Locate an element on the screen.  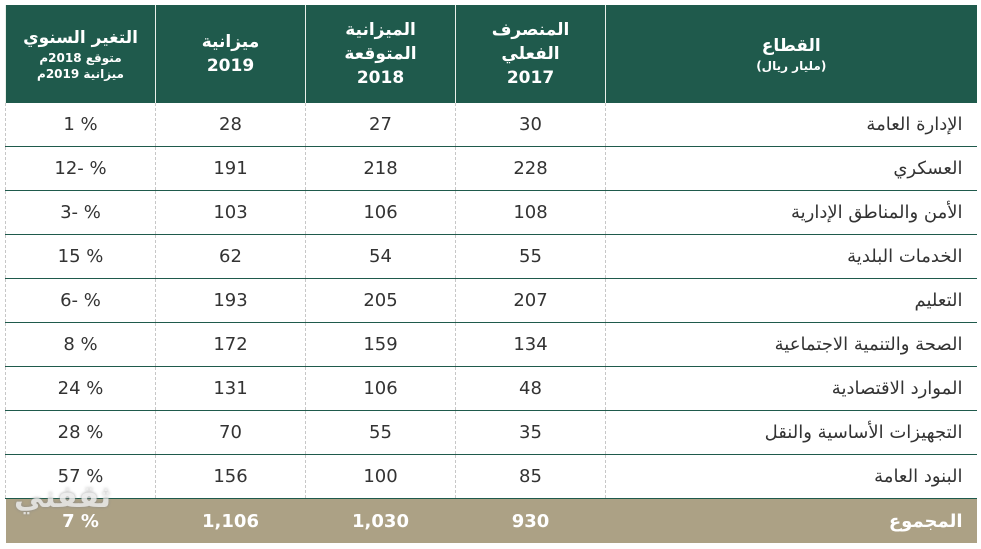
value-cell: 28 % is located at coordinates (80, 432).